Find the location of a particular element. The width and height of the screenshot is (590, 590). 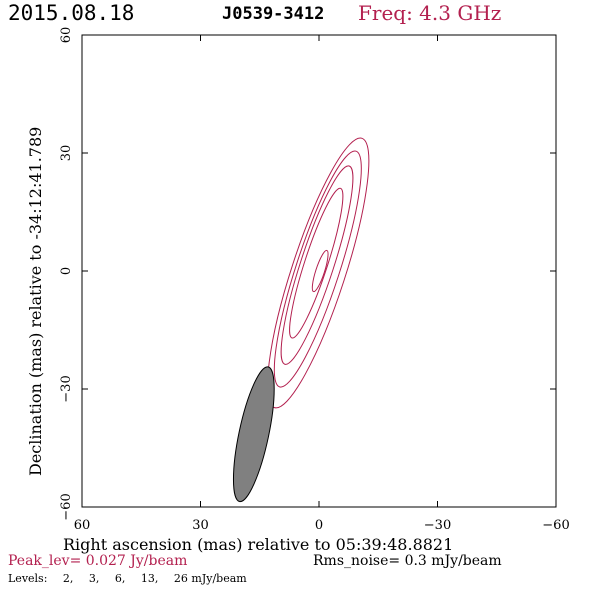

peak-level: Peak_lev= 0.027 Jy/beam is located at coordinates (98, 561).